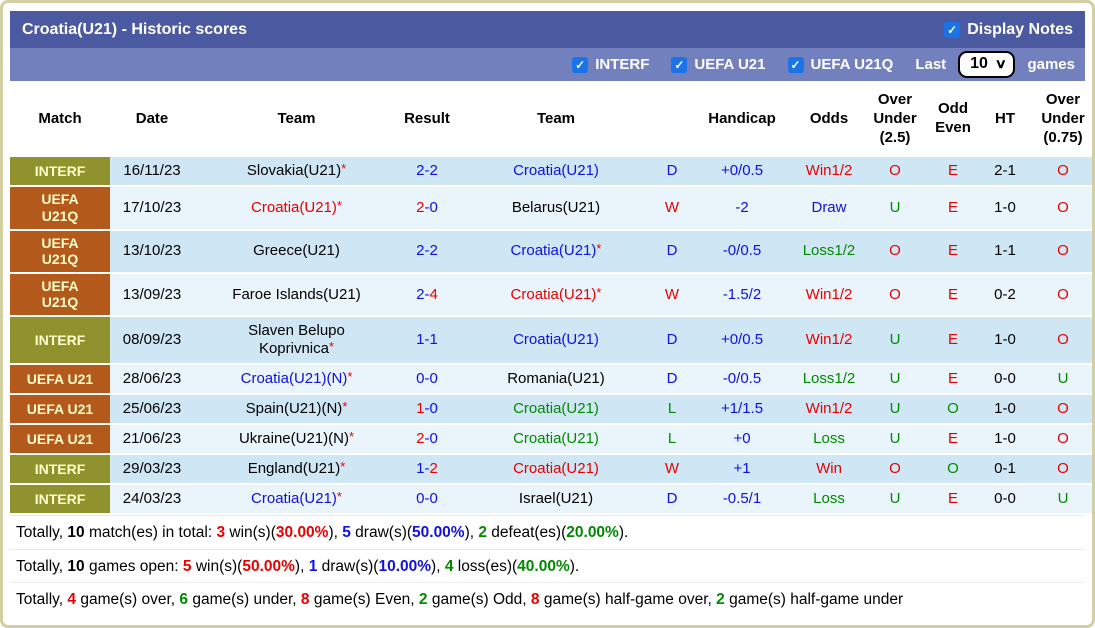 The height and width of the screenshot is (628, 1095). I want to click on filter-uefa-u21q: ✓ UEFA U21Q, so click(840, 64).